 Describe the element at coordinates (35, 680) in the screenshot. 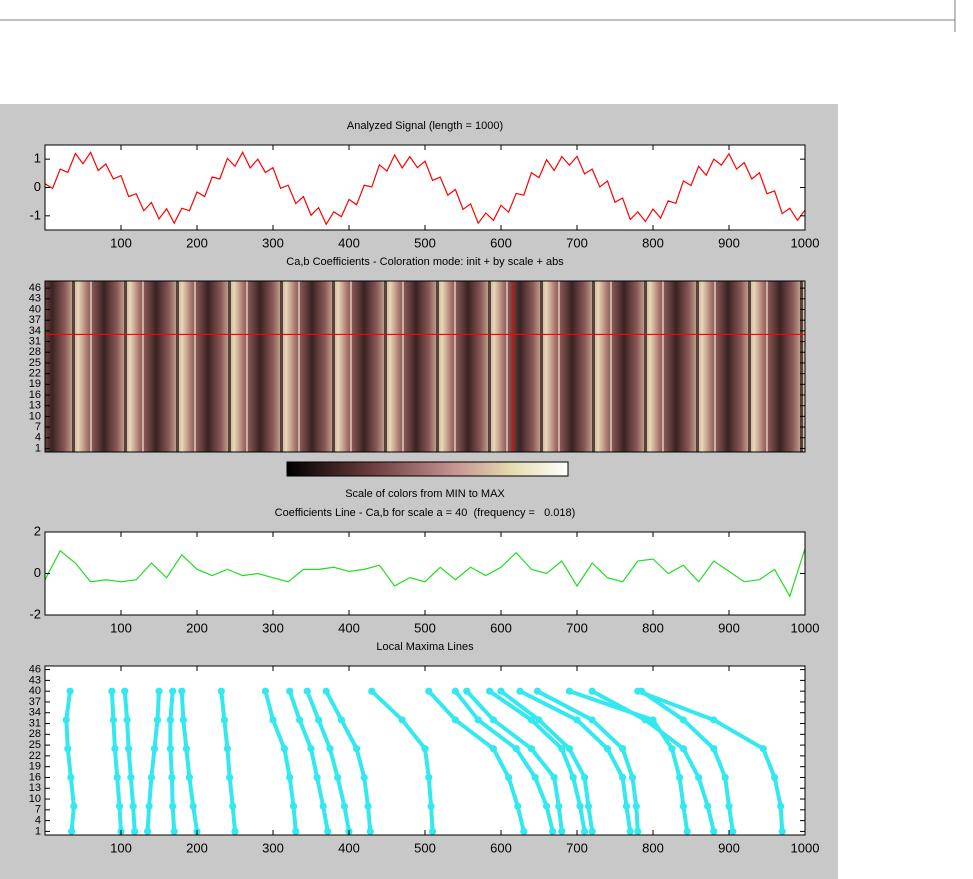

I see `y-tick-label: 43` at that location.